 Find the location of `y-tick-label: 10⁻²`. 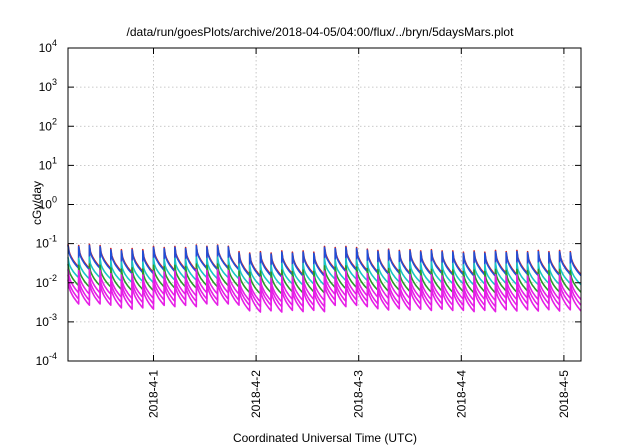

y-tick-label: 10⁻² is located at coordinates (46, 281).